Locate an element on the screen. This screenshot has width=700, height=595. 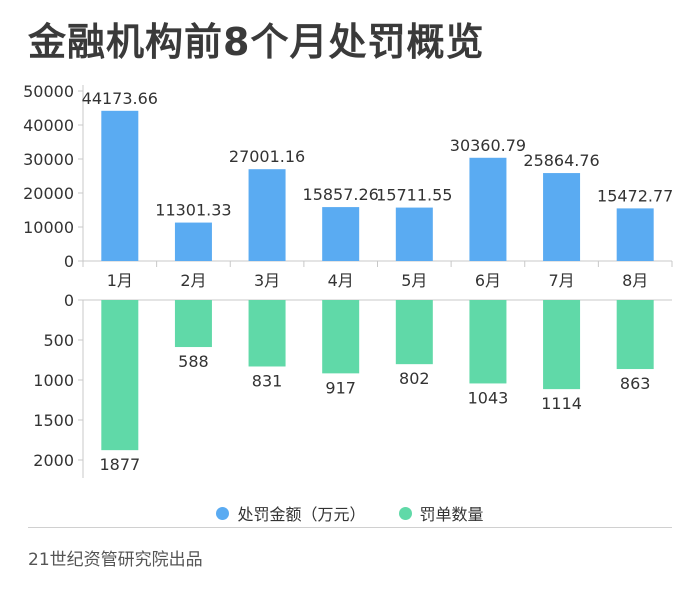
x-tick-label: 8月 is located at coordinates (635, 280).